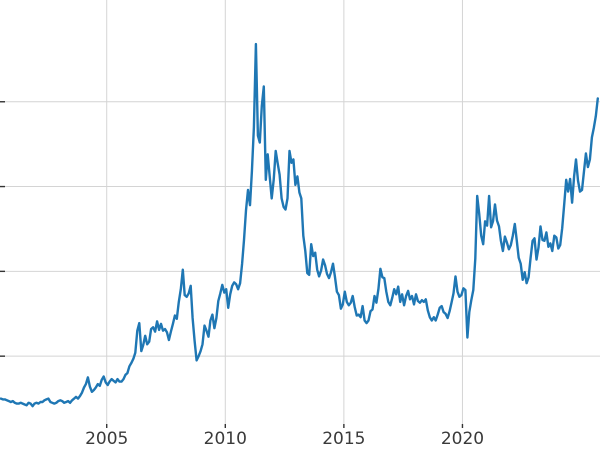 This screenshot has width=600, height=450. What do you see at coordinates (462, 439) in the screenshot?
I see `x-tick-label: 2020` at bounding box center [462, 439].